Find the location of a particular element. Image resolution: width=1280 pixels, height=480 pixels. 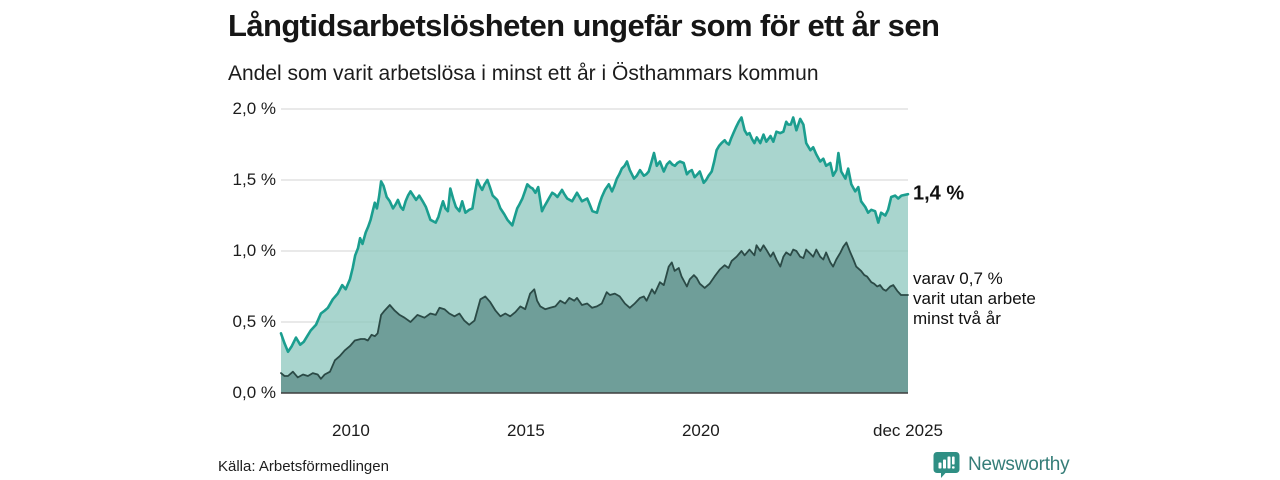

newsworthy-logo: Newsworthy is located at coordinates (1001, 465).